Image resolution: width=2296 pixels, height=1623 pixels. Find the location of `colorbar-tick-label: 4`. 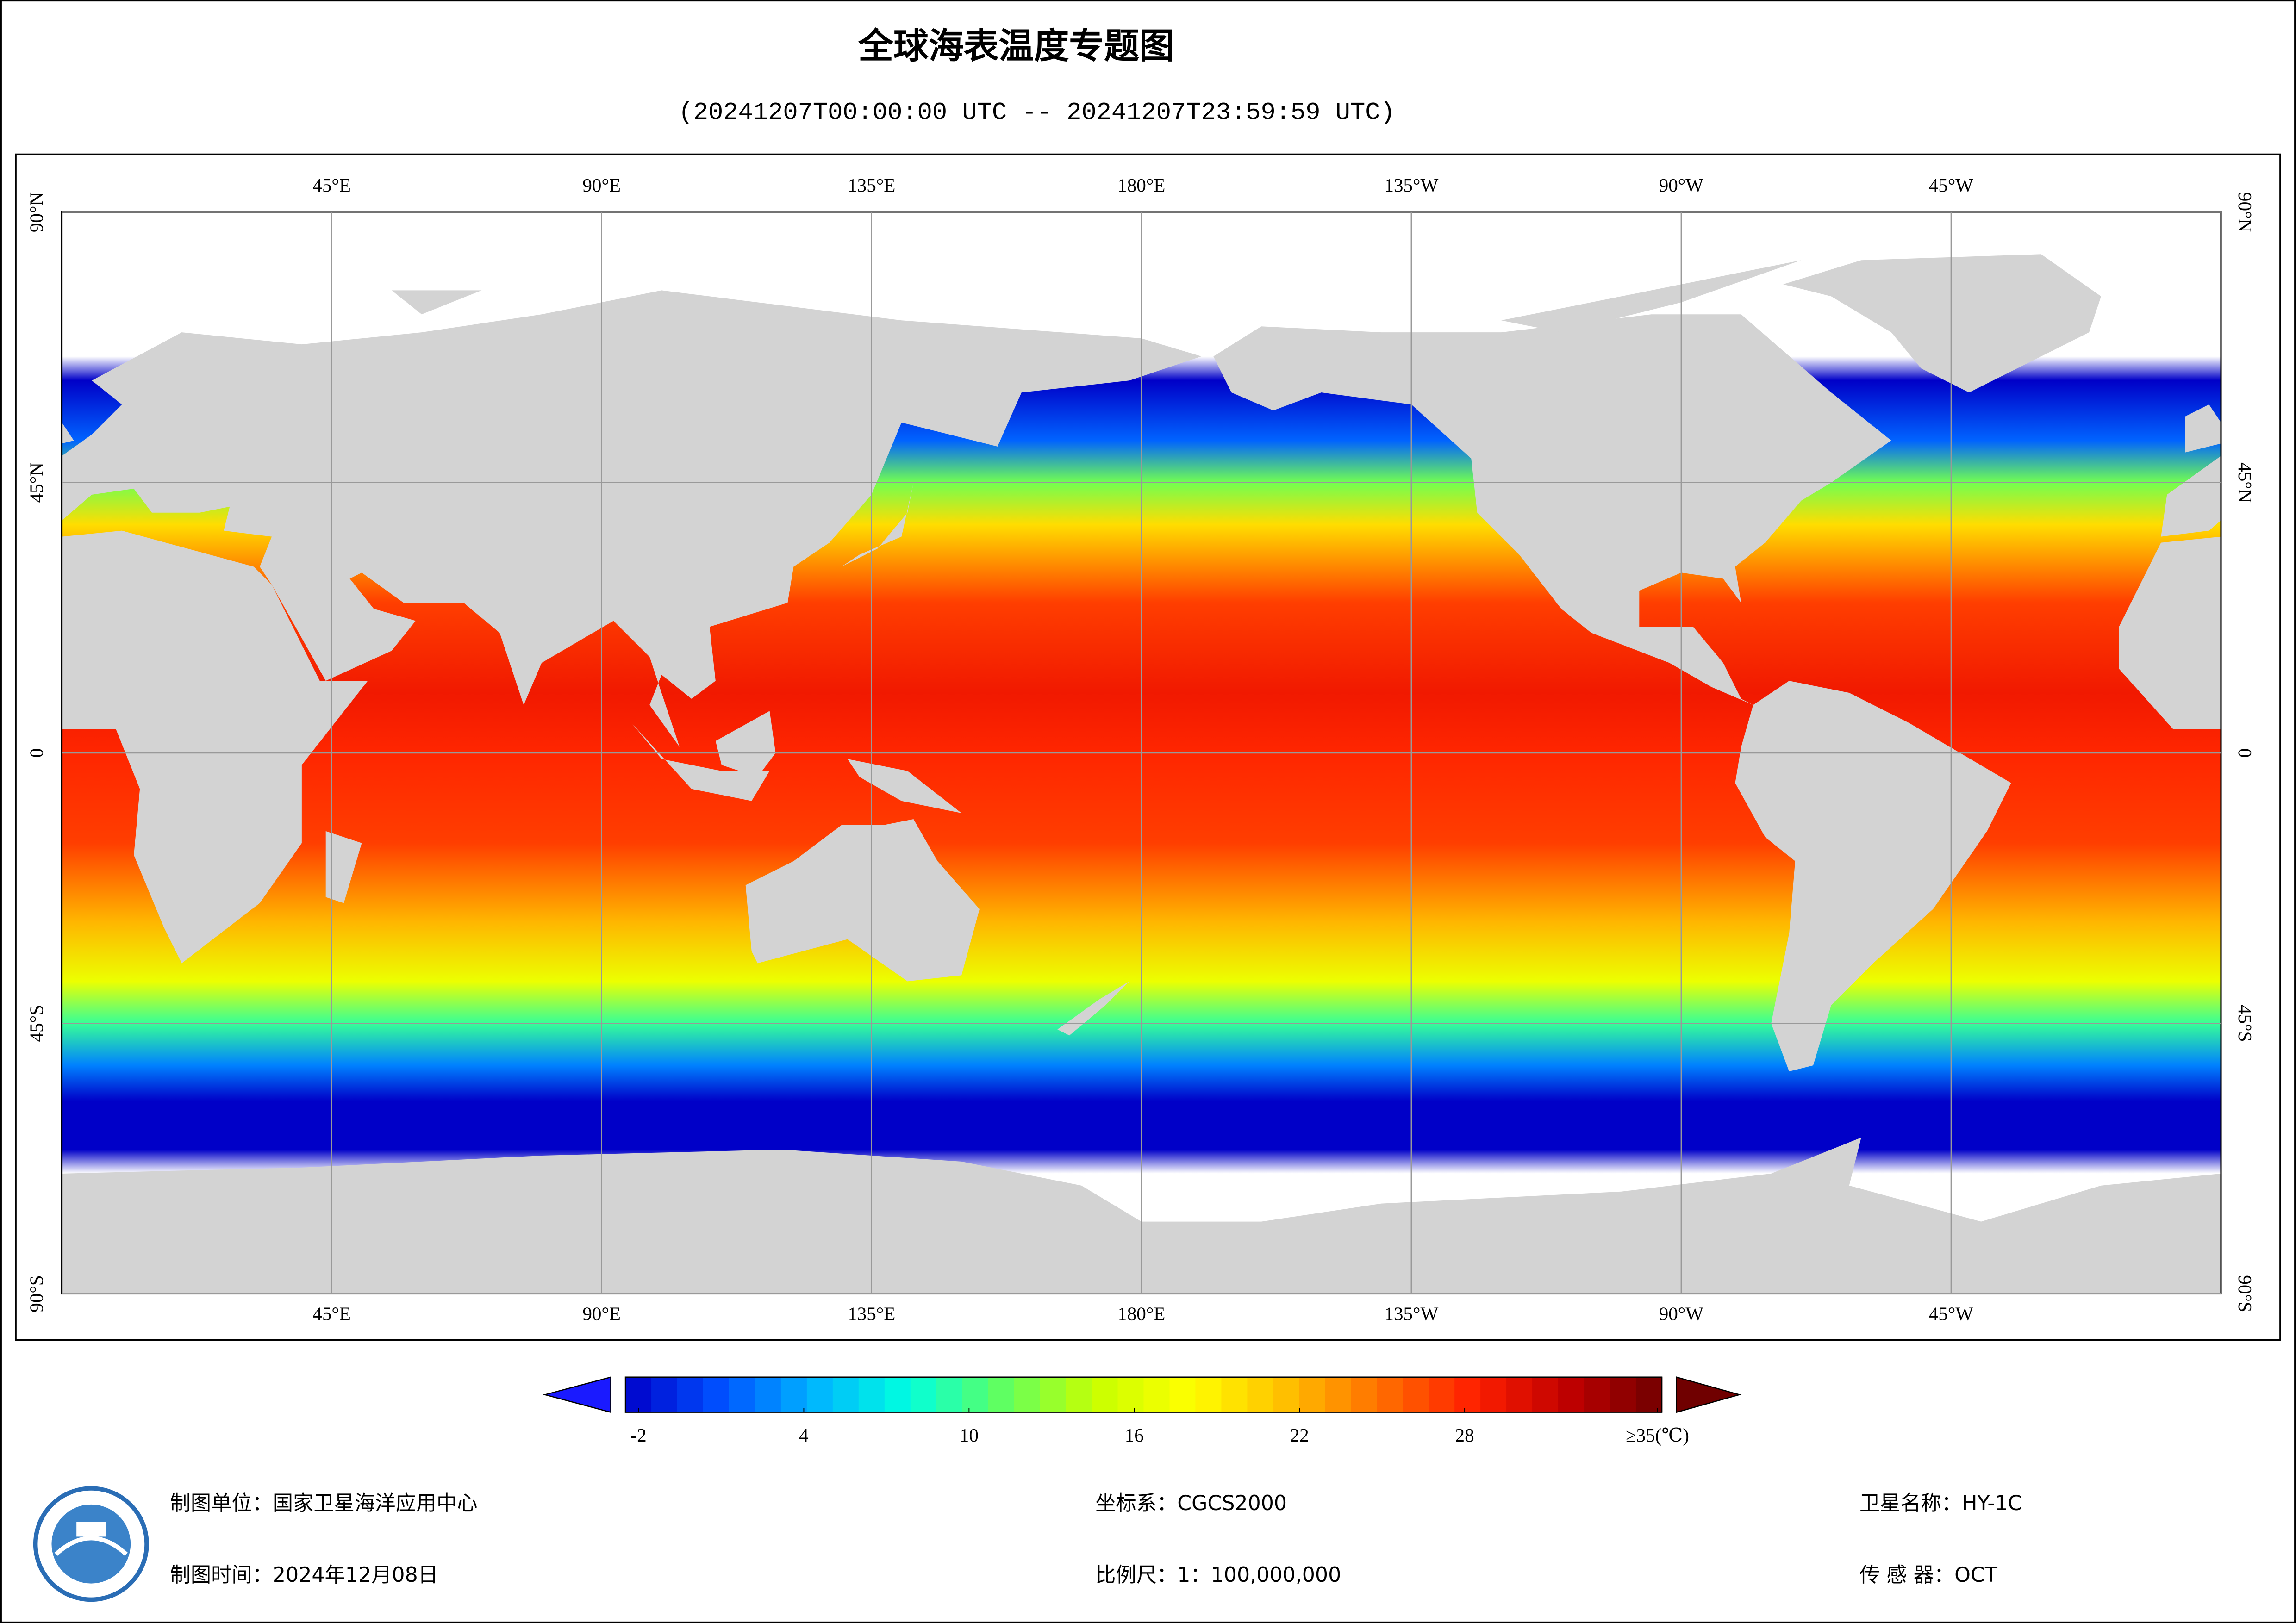

colorbar-tick-label: 4 is located at coordinates (804, 1435).